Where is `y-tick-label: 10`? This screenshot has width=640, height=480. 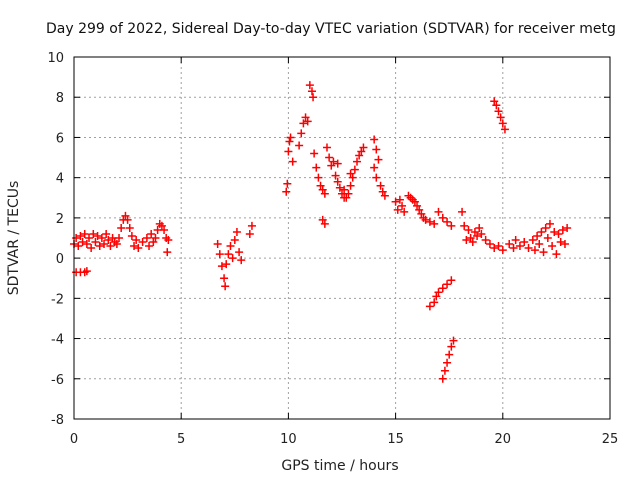 y-tick-label: 10 is located at coordinates (55, 58).